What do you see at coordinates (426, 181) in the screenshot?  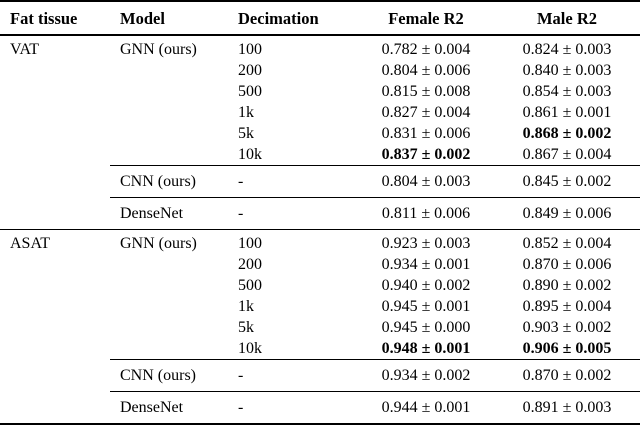 I see `female-r2-cell: 0.804 ± 0.003` at bounding box center [426, 181].